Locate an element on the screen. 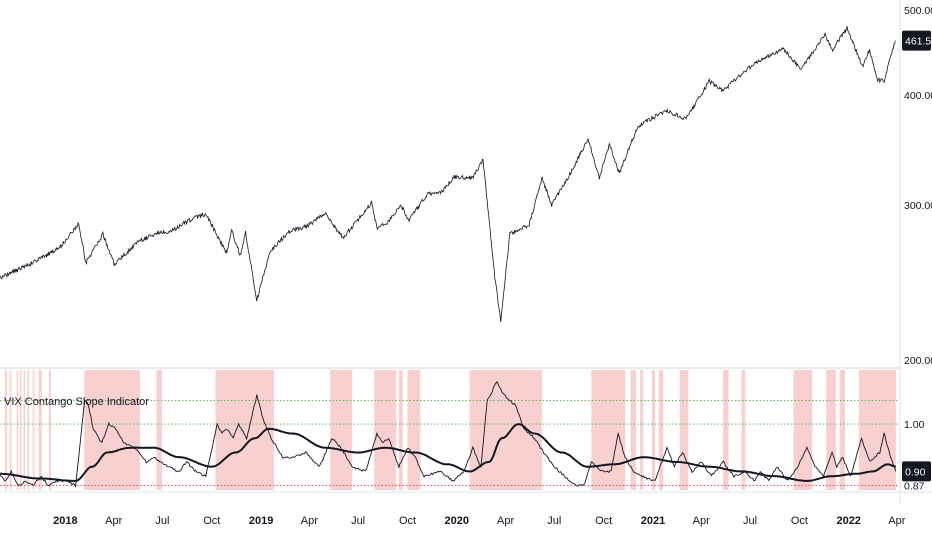 This screenshot has height=555, width=932. time-axis-tick: 2020 is located at coordinates (457, 521).